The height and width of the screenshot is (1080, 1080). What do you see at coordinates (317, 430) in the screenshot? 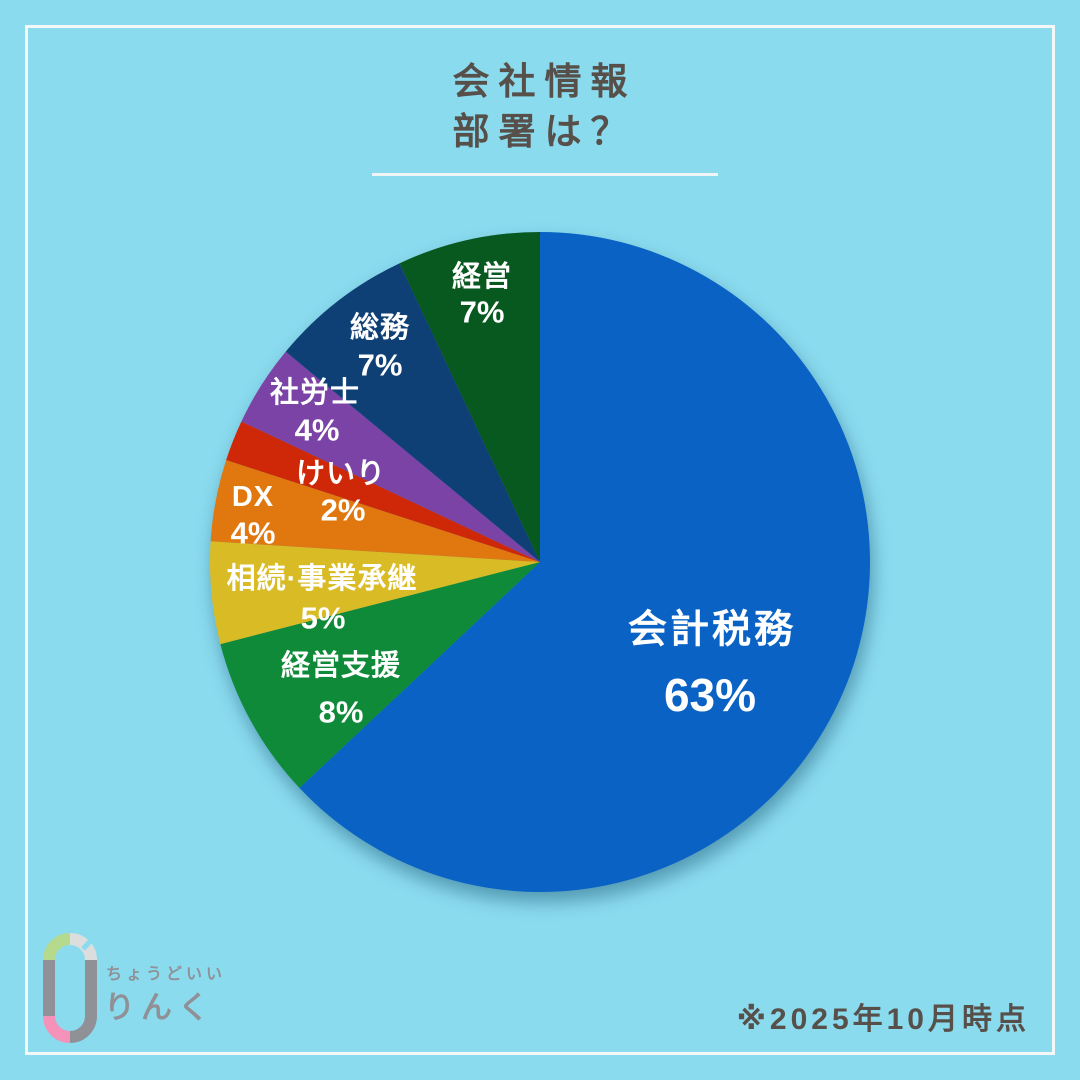
I see `slice-pct-sharoushi: 4%` at bounding box center [317, 430].